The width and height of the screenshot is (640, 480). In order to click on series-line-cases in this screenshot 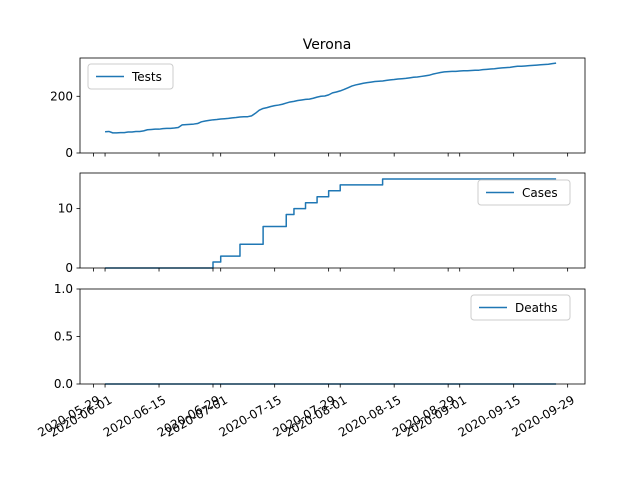, I will do `click(331, 223)`.